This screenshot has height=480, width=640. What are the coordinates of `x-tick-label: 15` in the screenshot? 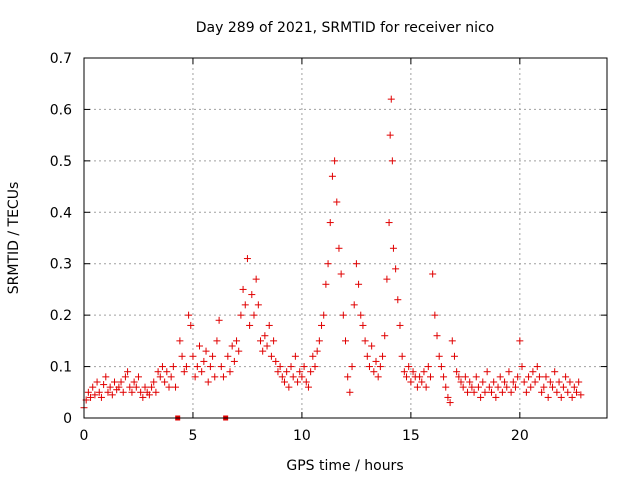 It's located at (411, 436).